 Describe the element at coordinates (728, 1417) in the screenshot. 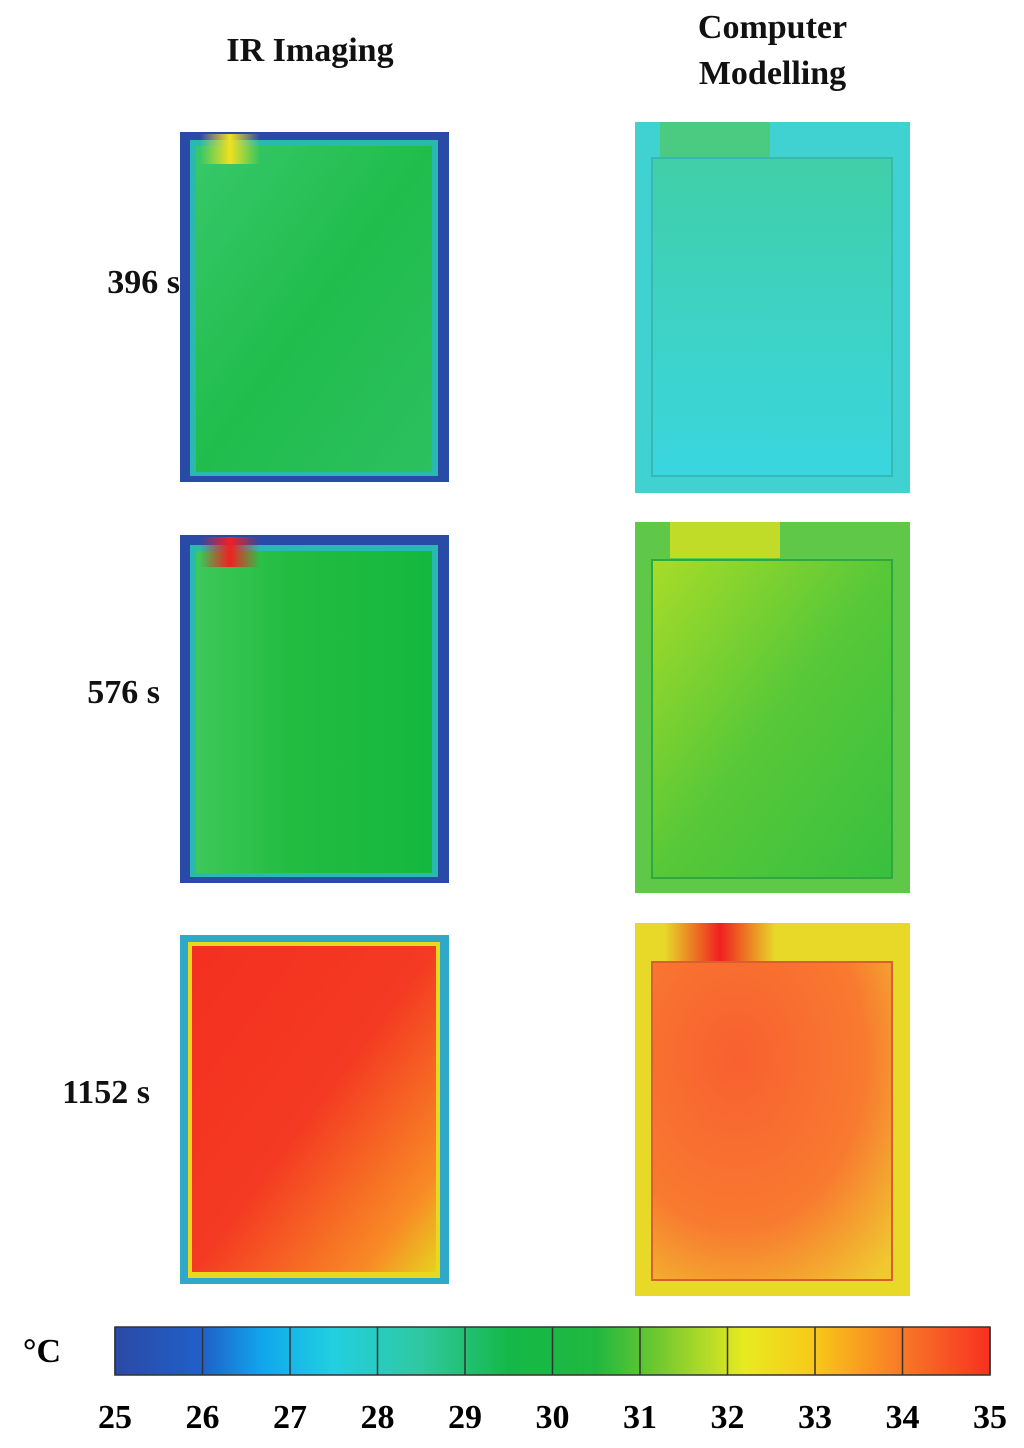

I see `tick-label: 32` at that location.